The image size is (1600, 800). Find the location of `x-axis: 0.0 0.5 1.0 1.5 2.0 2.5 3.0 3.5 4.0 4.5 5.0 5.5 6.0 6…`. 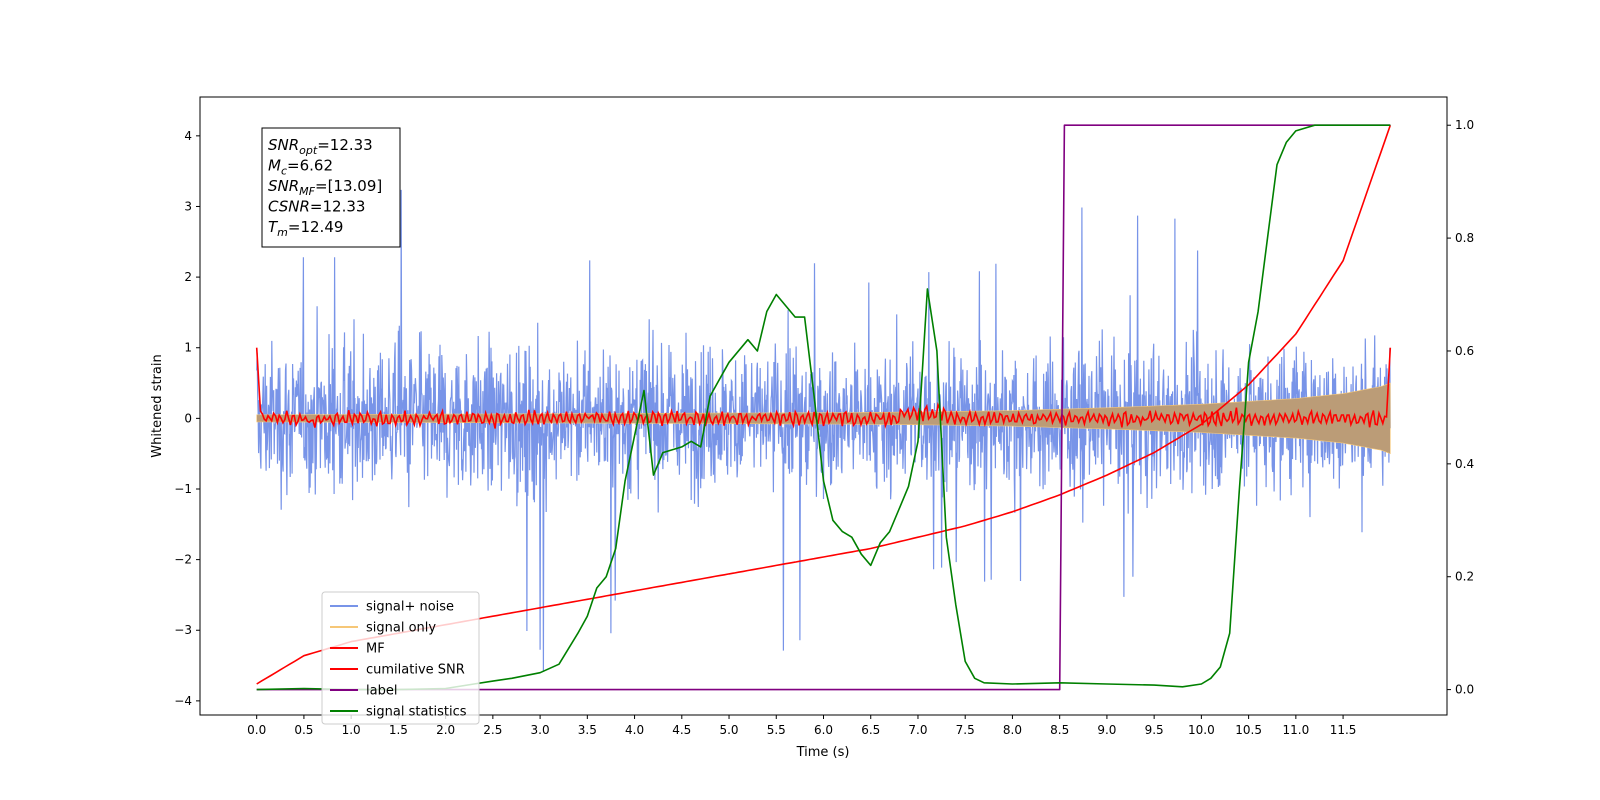

x-axis: 0.0 0.5 1.0 1.5 2.0 2.5 3.0 3.5 4.0 4.5 5.0 5.5 6.0 6… is located at coordinates (801, 726).